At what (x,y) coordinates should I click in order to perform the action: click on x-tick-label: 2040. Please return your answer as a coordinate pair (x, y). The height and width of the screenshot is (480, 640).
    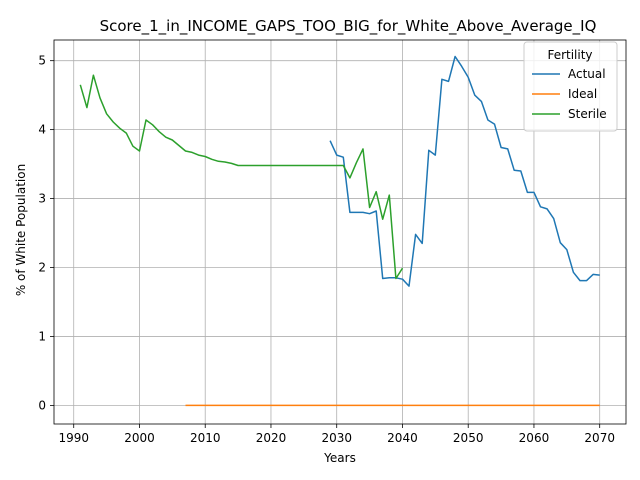
    Looking at the image, I should click on (402, 438).